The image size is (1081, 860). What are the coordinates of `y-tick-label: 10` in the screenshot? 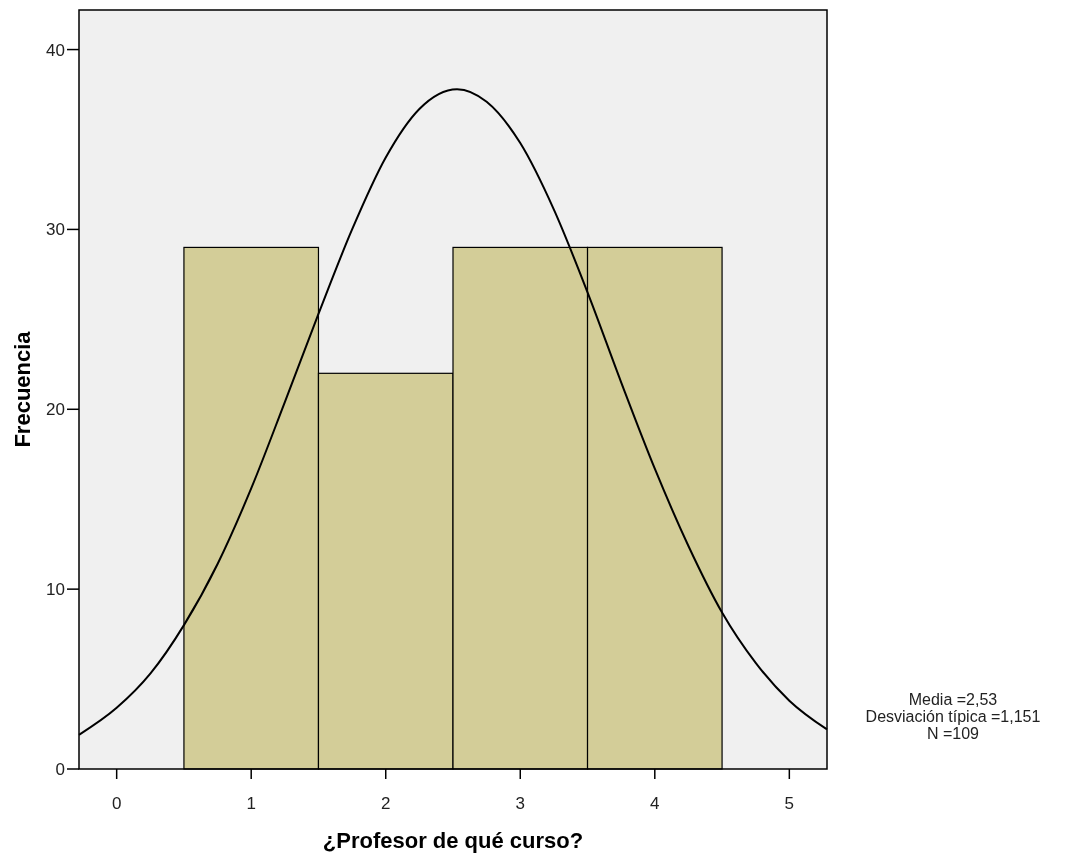 It's located at (55, 590).